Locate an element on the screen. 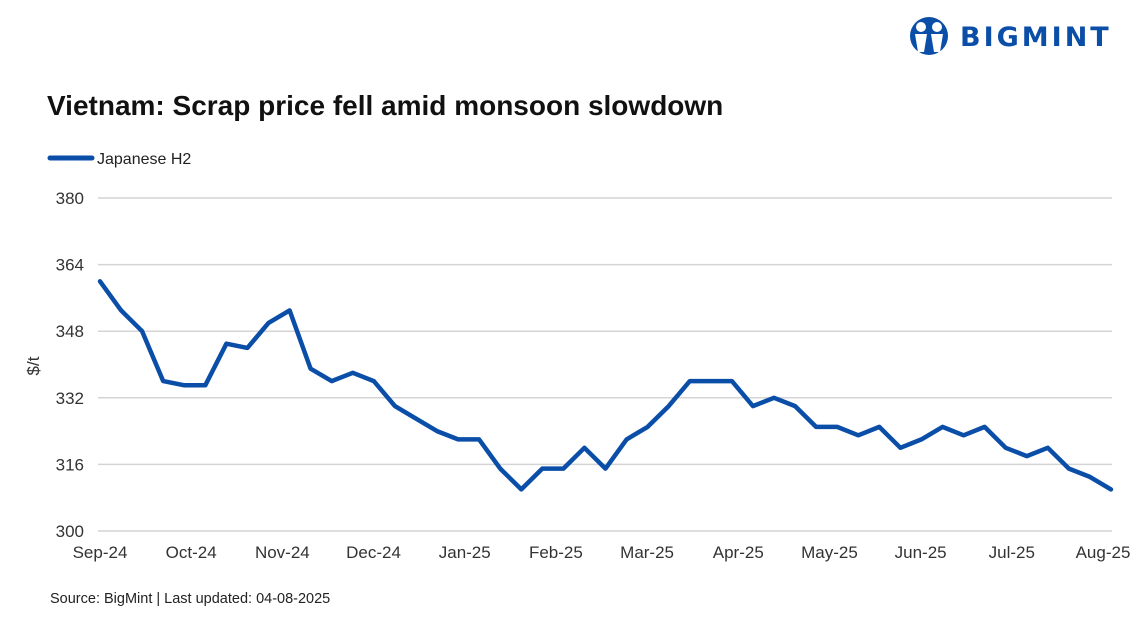 The height and width of the screenshot is (621, 1144). x-tick-label: Oct-24 is located at coordinates (191, 552).